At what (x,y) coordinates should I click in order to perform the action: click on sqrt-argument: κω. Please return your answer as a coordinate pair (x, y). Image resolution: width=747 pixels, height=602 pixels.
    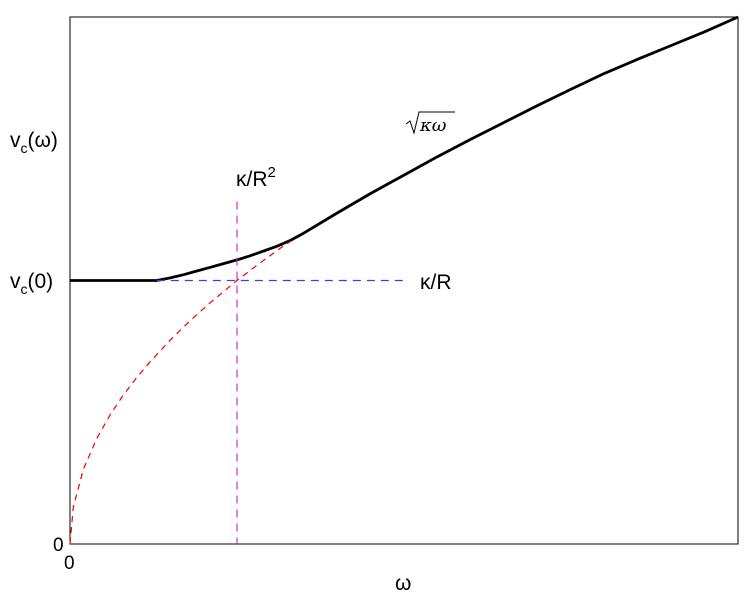
    Looking at the image, I should click on (433, 125).